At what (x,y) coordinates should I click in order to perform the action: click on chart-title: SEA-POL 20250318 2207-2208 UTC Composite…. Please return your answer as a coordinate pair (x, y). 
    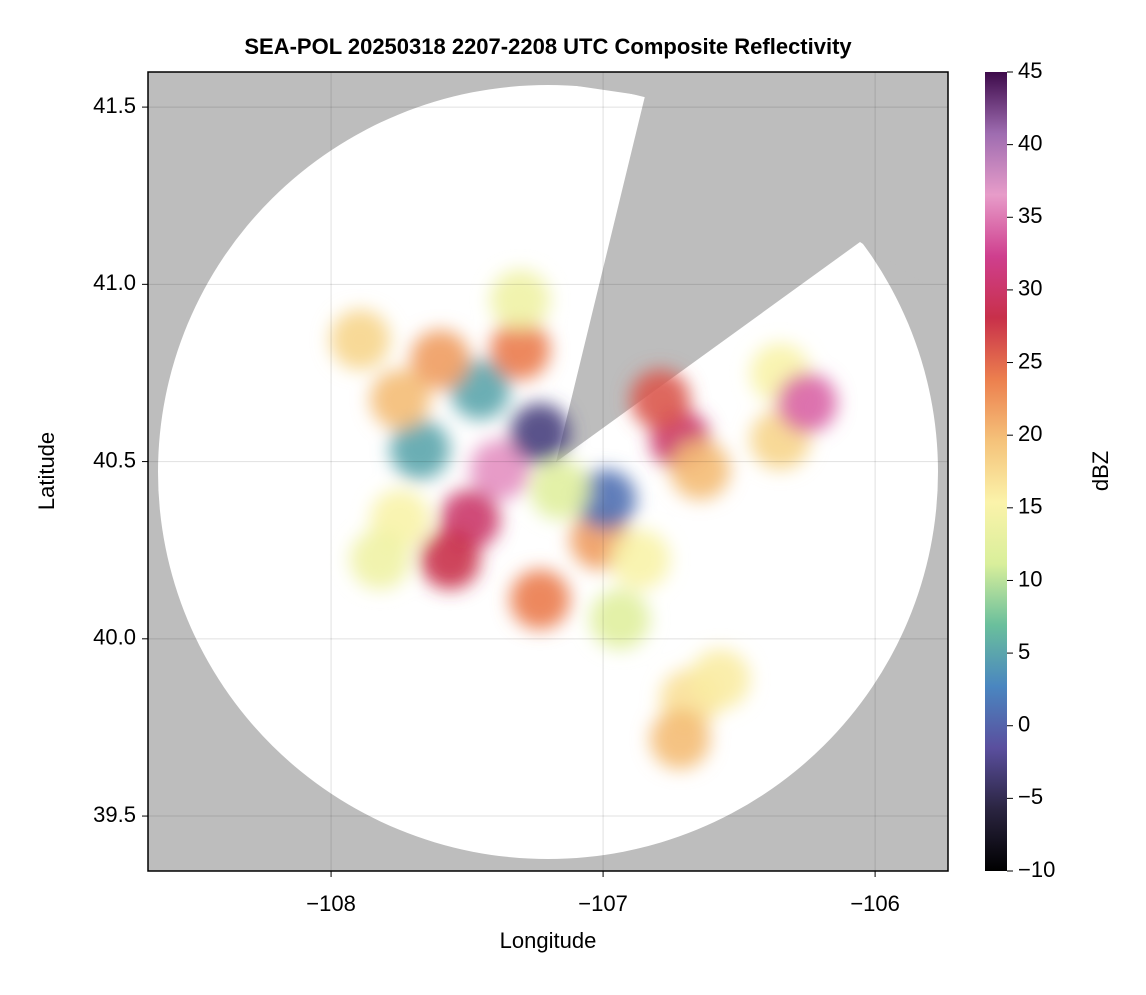
    Looking at the image, I should click on (548, 46).